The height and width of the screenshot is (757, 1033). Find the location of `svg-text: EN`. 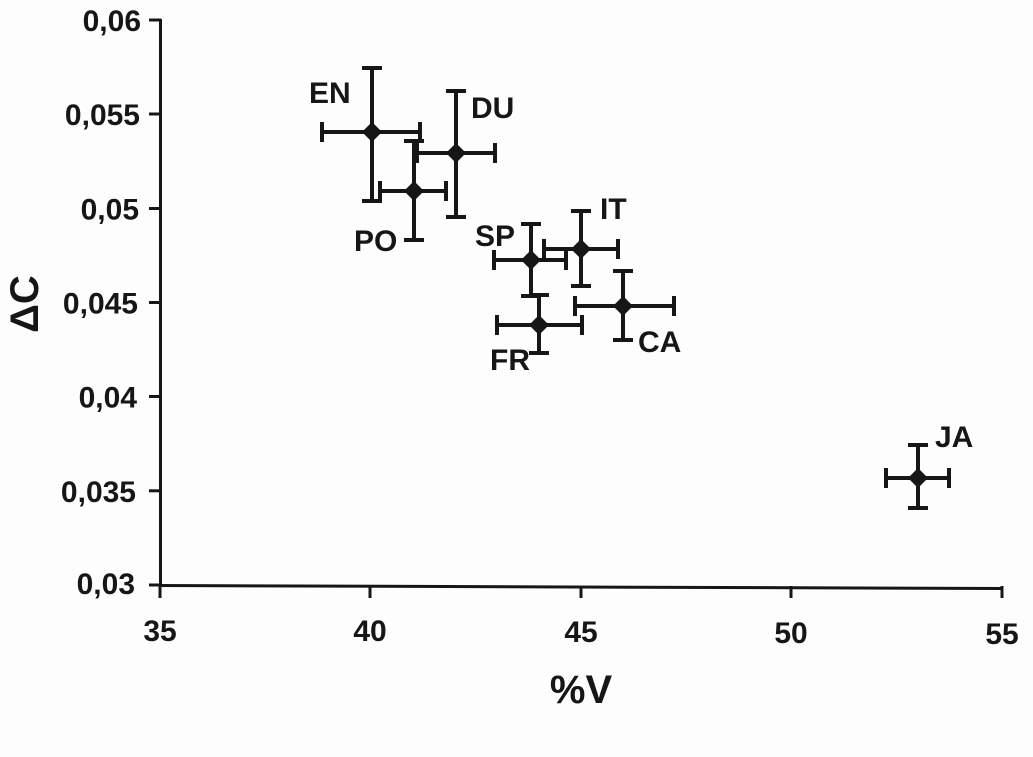

svg-text: EN is located at coordinates (330, 93).